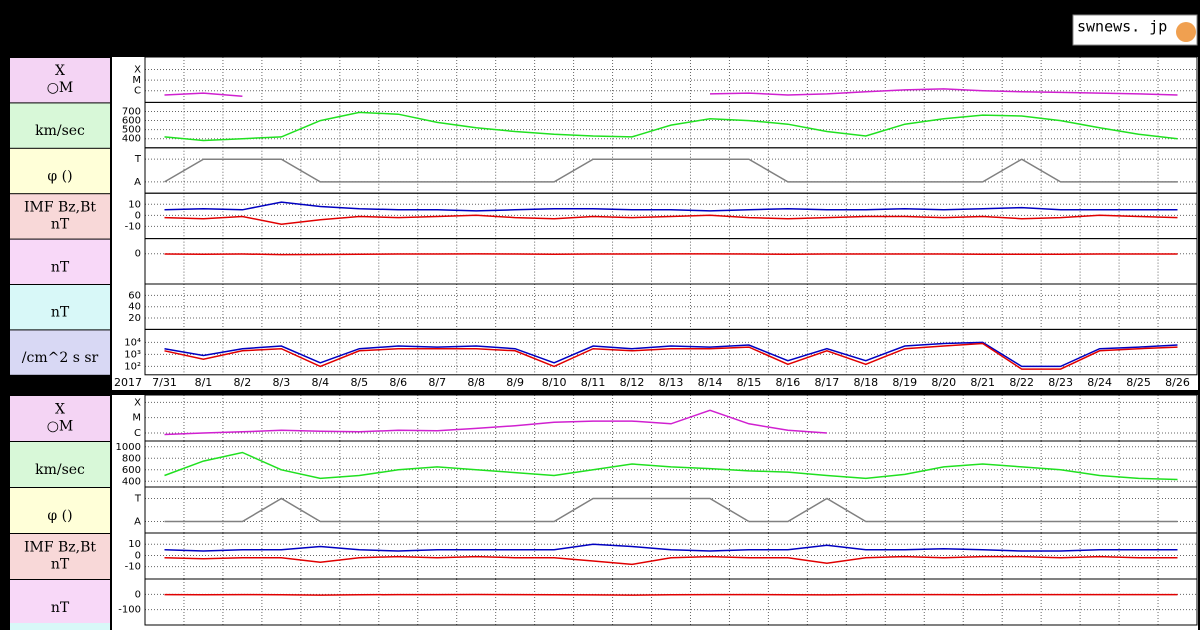 This screenshot has width=1200, height=630. Describe the element at coordinates (164, 382) in the screenshot. I see `date-label: 7/31` at that location.